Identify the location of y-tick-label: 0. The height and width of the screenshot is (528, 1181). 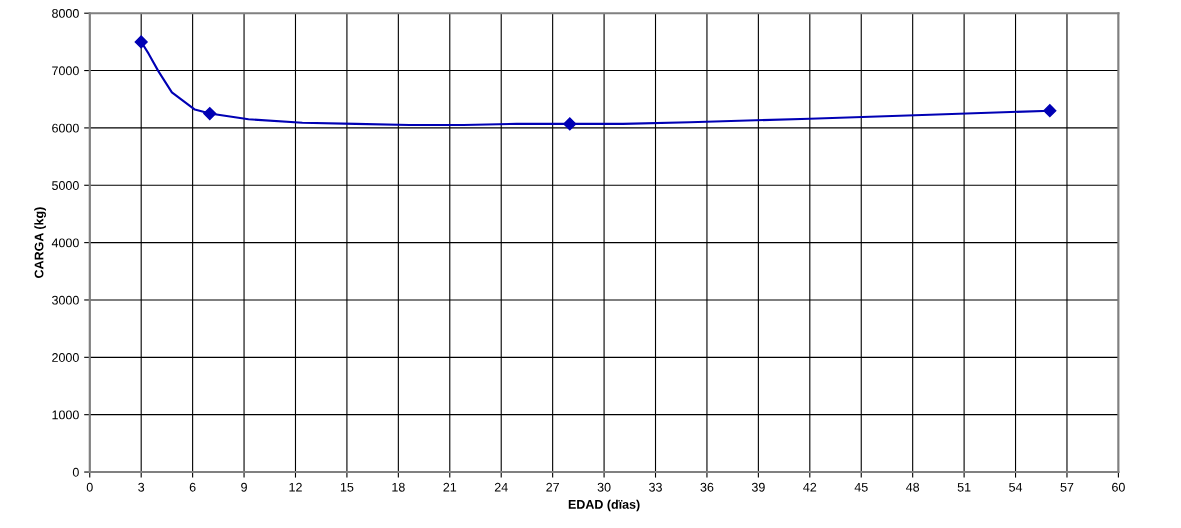
(75, 472).